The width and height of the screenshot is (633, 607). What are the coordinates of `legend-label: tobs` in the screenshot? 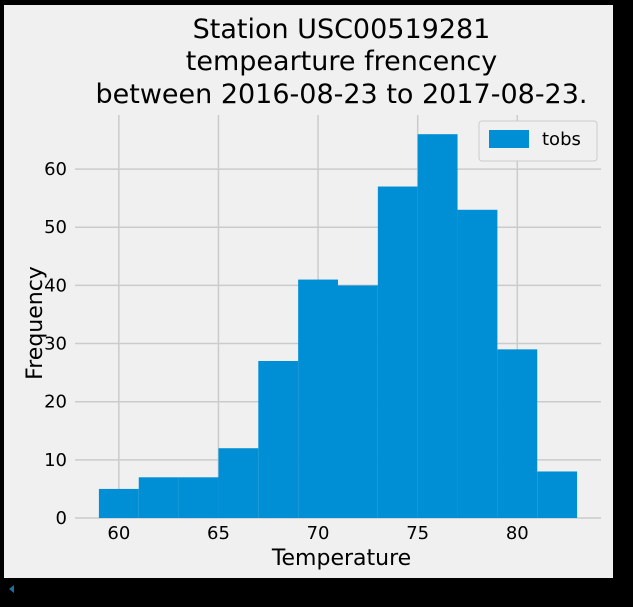 It's located at (561, 139).